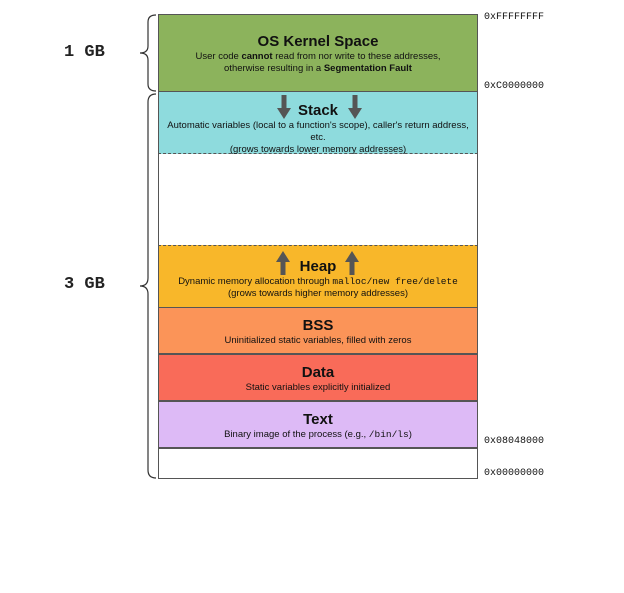 This screenshot has height=593, width=624. I want to click on kernel-desc2-bold: Segmentation Fault, so click(367, 68).